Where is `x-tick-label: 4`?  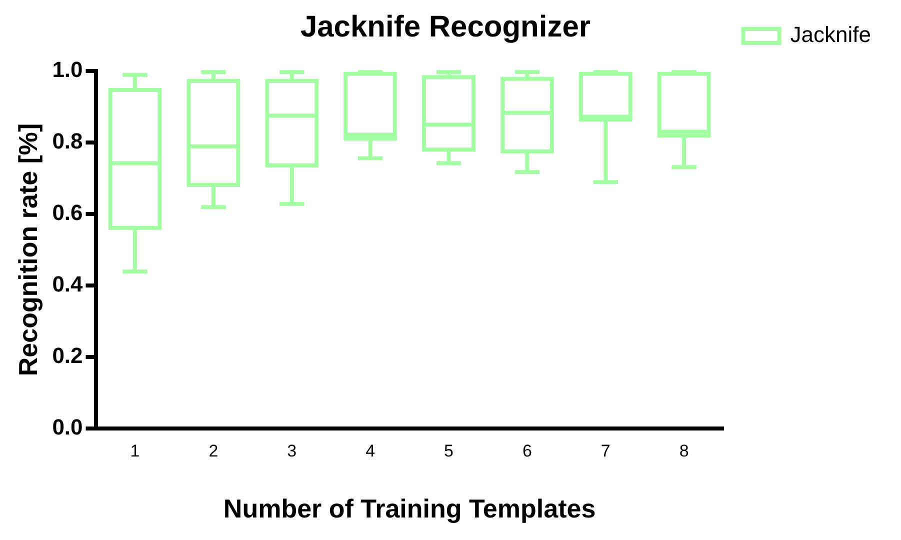
x-tick-label: 4 is located at coordinates (371, 450).